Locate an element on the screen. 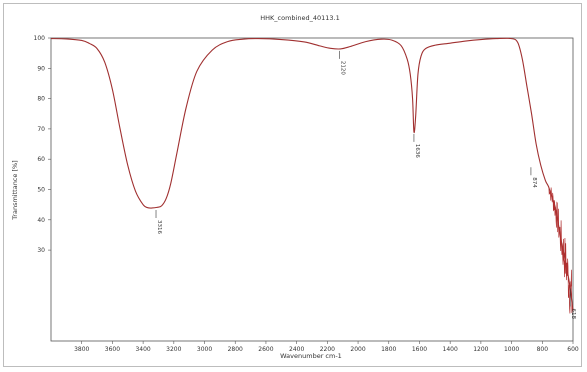 The width and height of the screenshot is (587, 372). x-tick-label: 3000 is located at coordinates (204, 349).